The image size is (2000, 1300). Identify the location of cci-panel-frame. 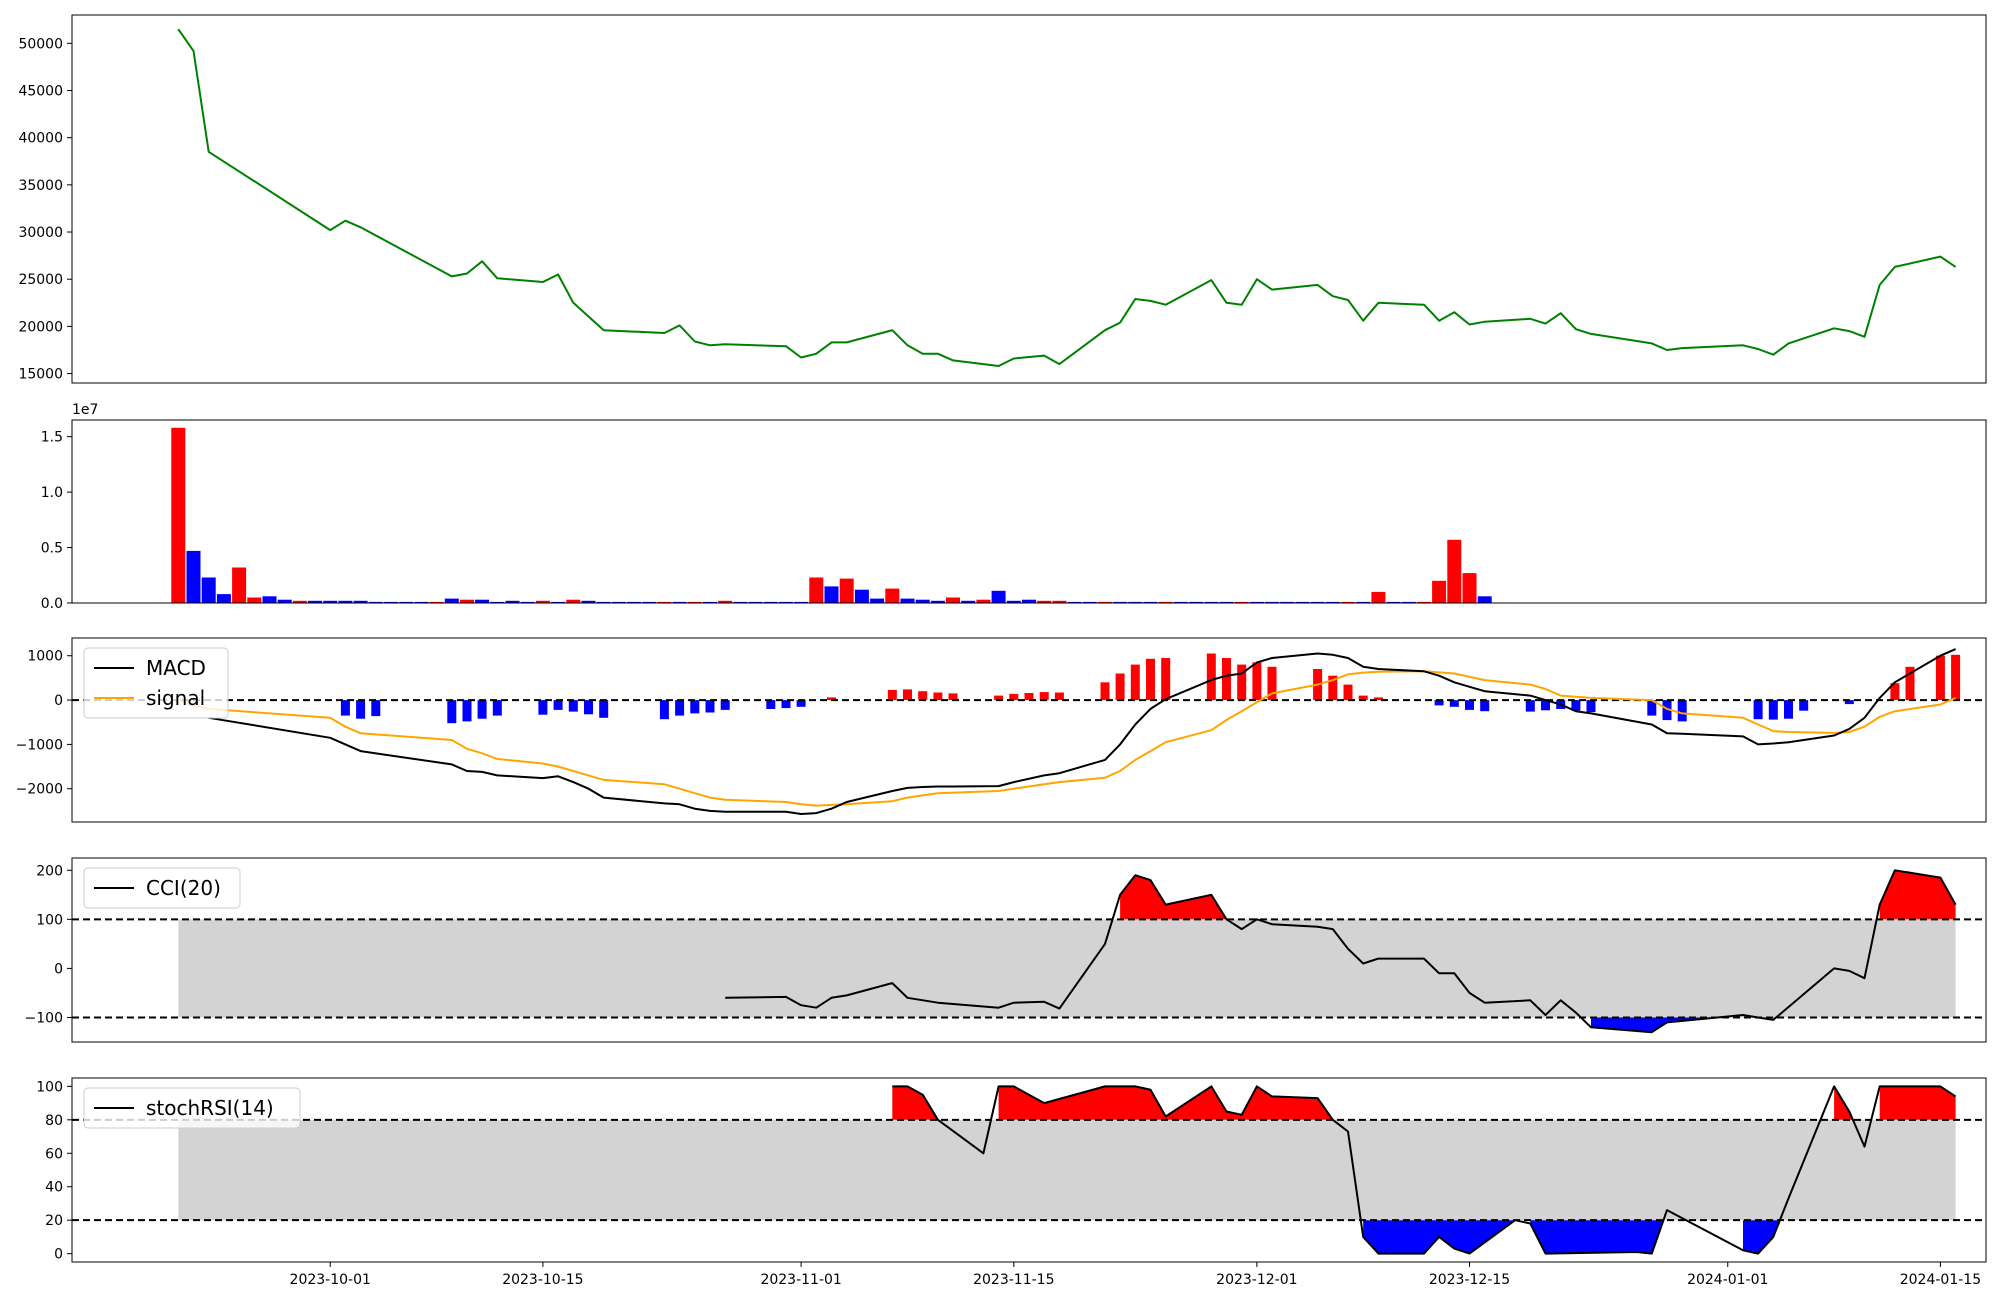
(1029, 950).